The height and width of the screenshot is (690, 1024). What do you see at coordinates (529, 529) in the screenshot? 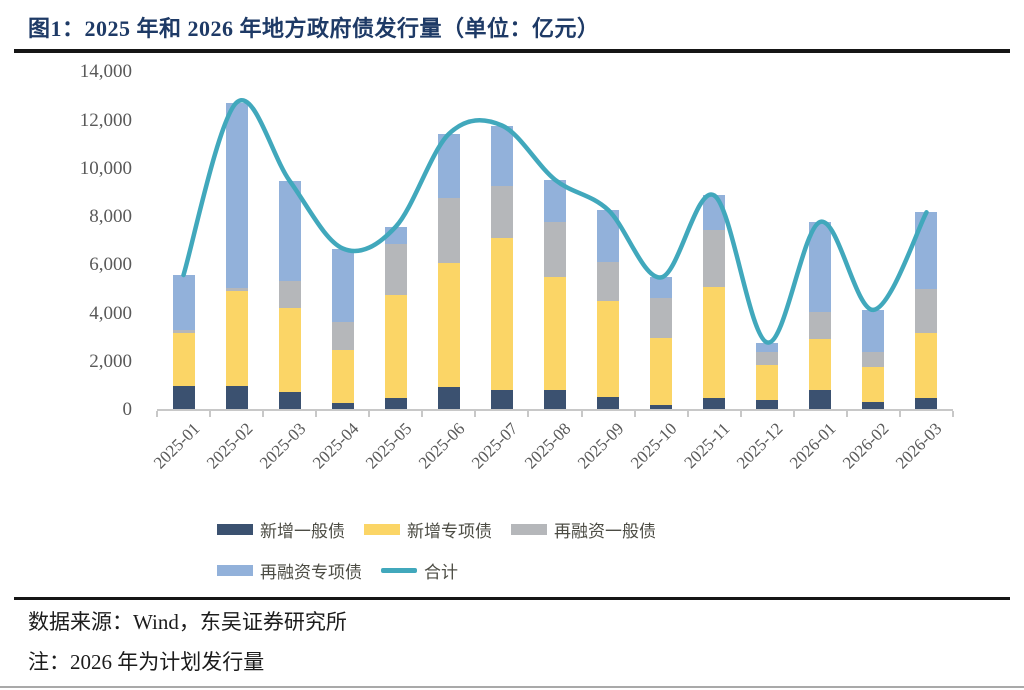
I see `legend-swatch-refi-general` at bounding box center [529, 529].